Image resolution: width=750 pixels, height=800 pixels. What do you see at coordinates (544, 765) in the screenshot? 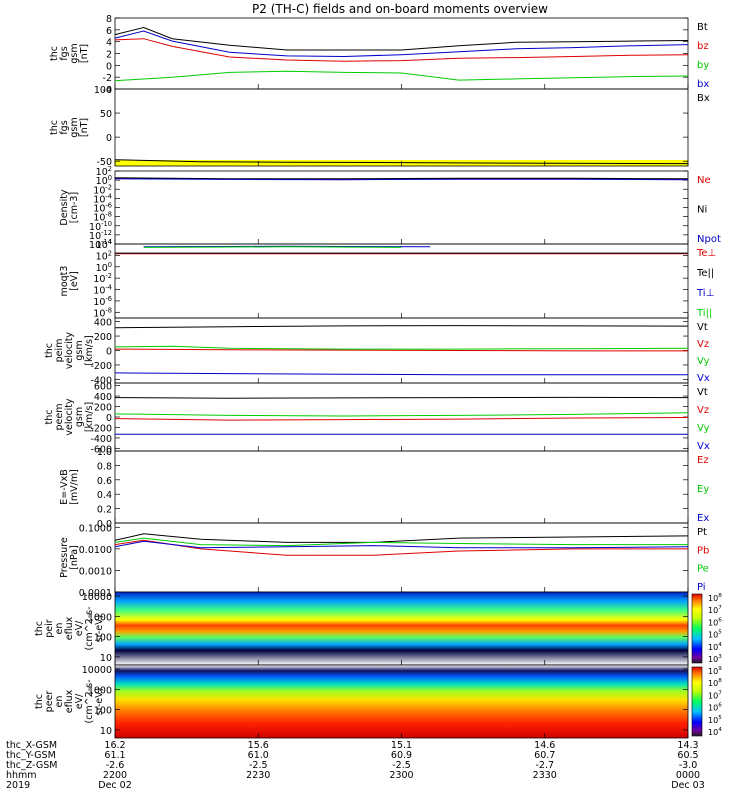
I see `orbit-value: -2.7` at bounding box center [544, 765].